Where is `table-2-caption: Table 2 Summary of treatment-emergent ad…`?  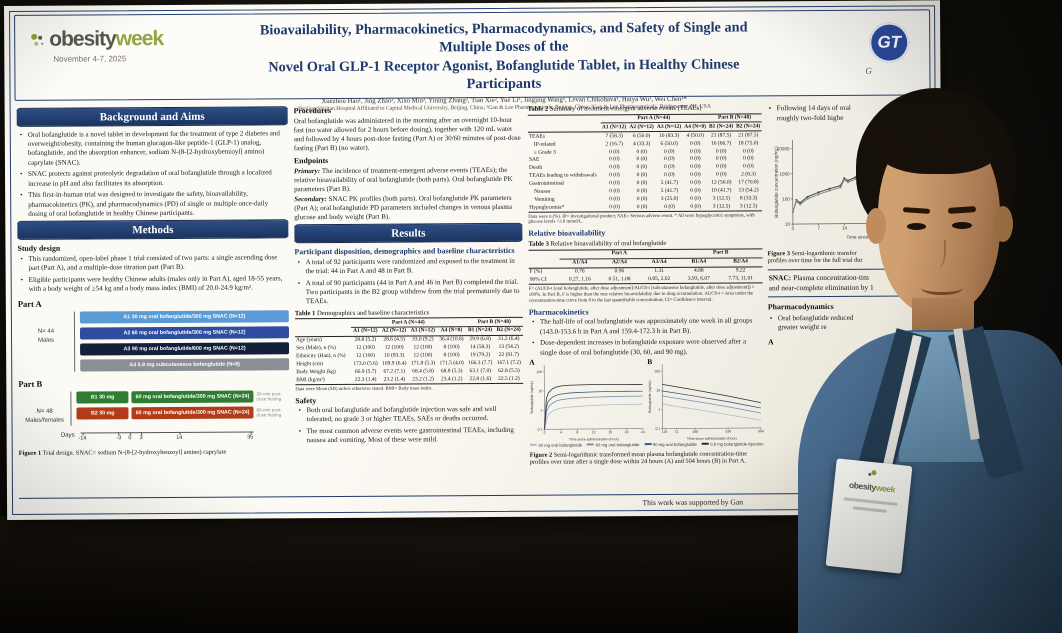 table-2-caption: Table 2 Summary of treatment-emergent ad… is located at coordinates (614, 108).